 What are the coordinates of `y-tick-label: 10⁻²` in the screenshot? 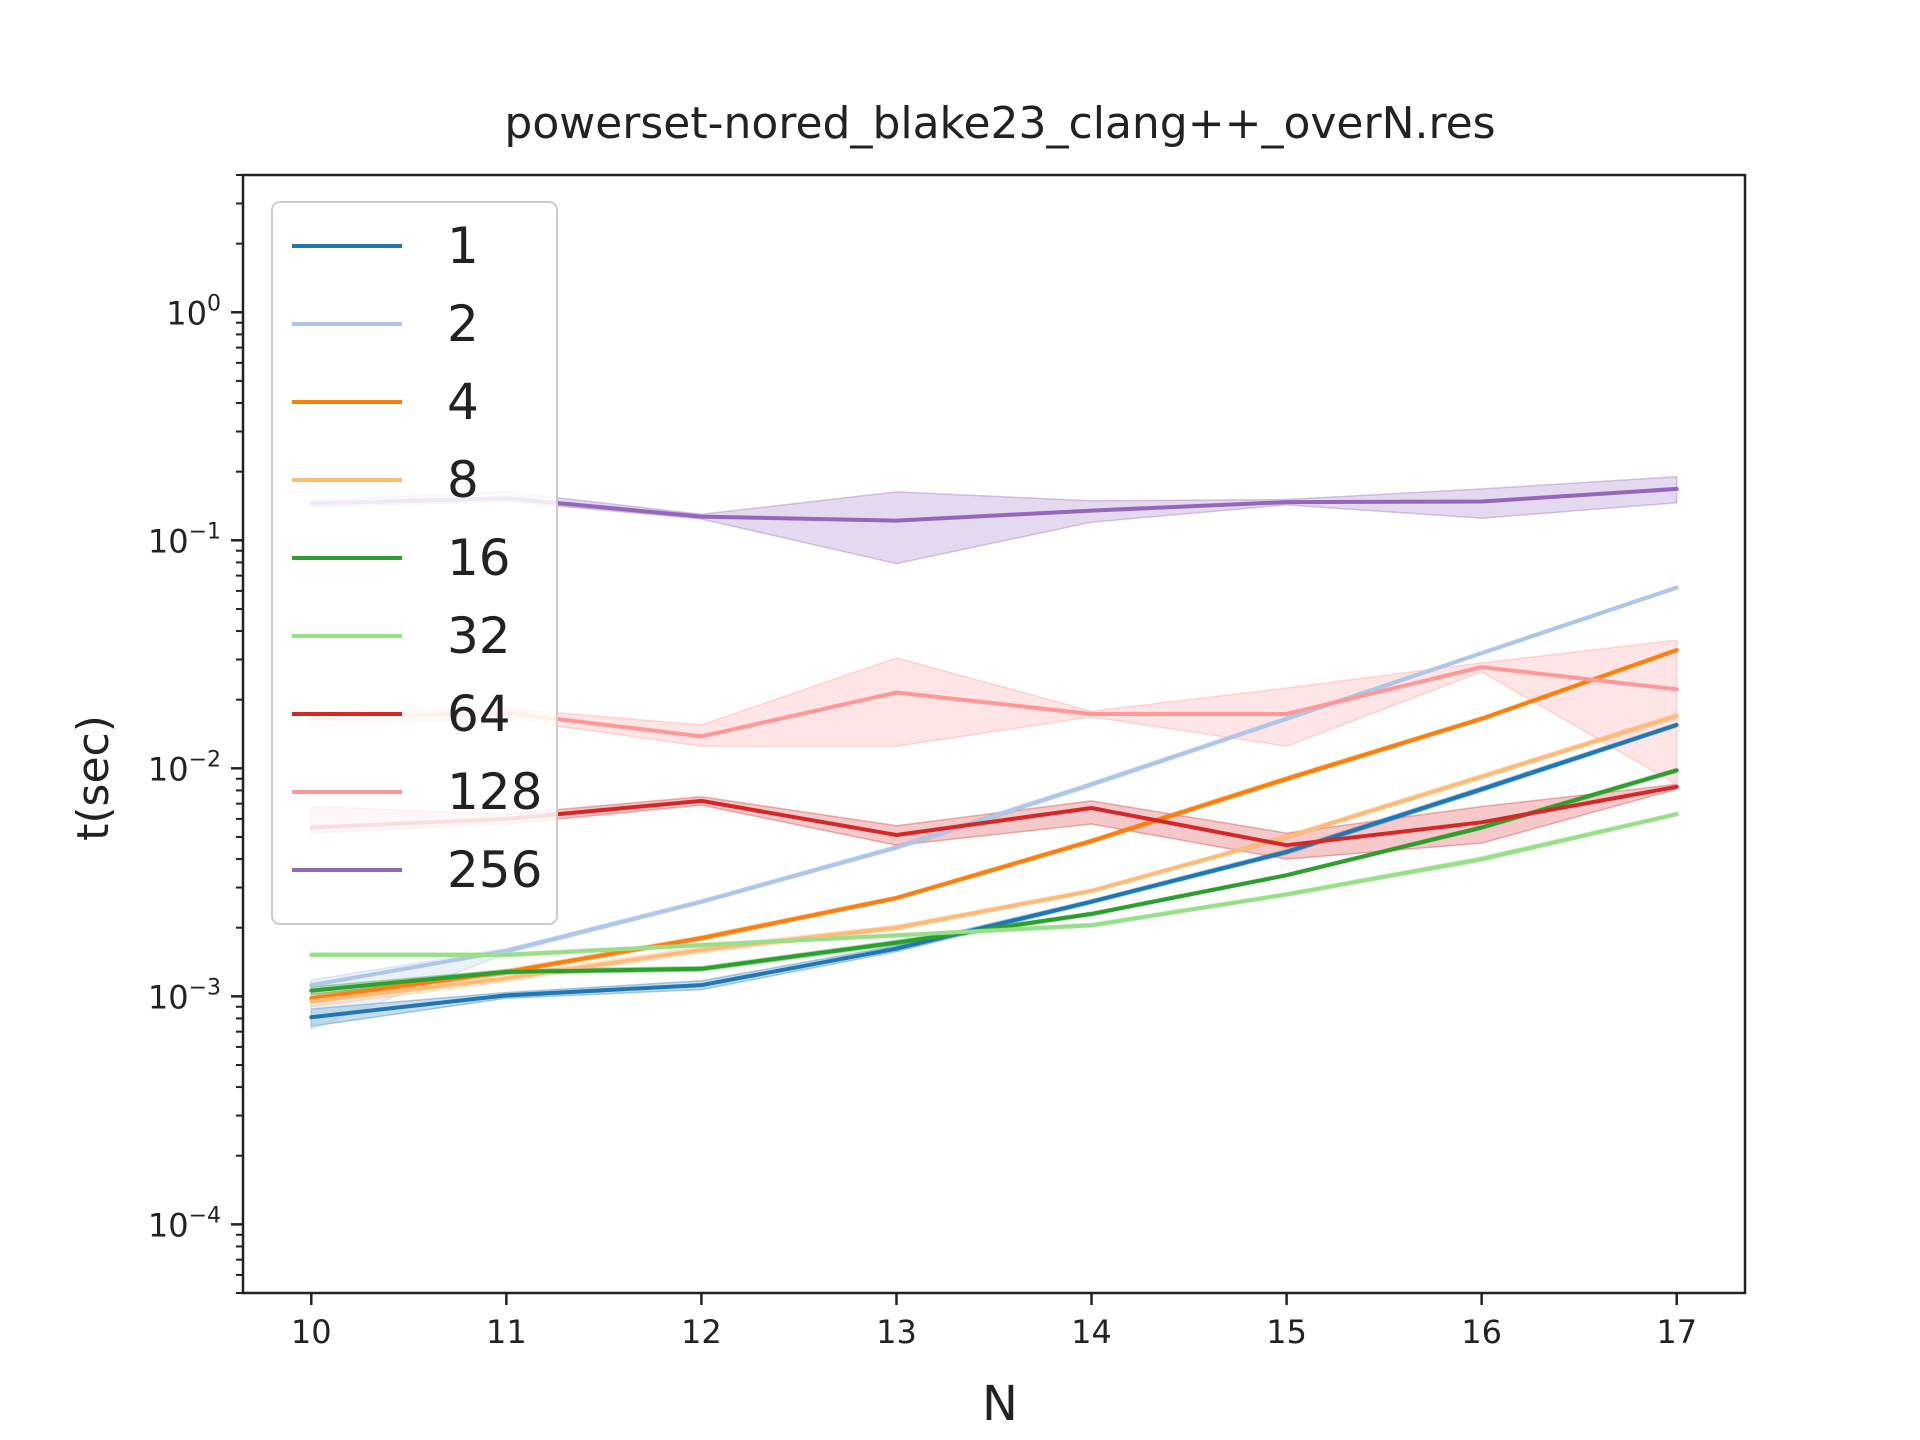 It's located at (184, 767).